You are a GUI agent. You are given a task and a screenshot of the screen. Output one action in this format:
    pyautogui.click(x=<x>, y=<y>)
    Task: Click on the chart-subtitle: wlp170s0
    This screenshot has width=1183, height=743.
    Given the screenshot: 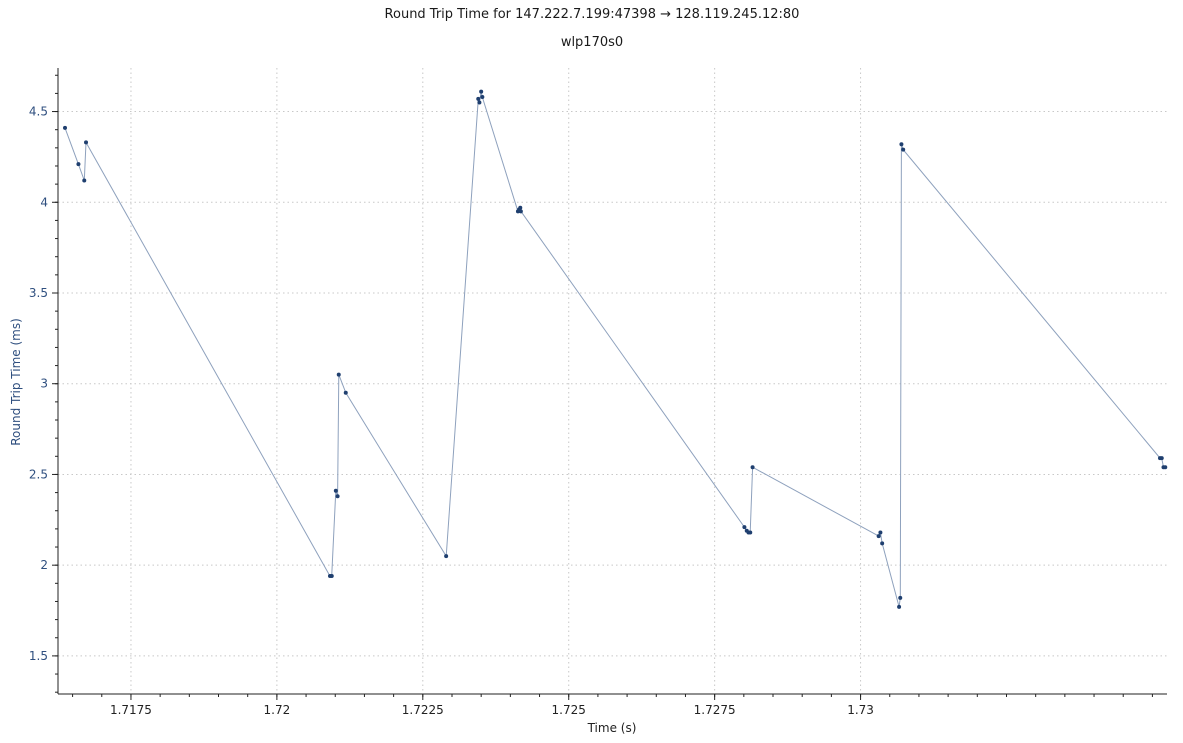 What is the action you would take?
    pyautogui.click(x=592, y=42)
    